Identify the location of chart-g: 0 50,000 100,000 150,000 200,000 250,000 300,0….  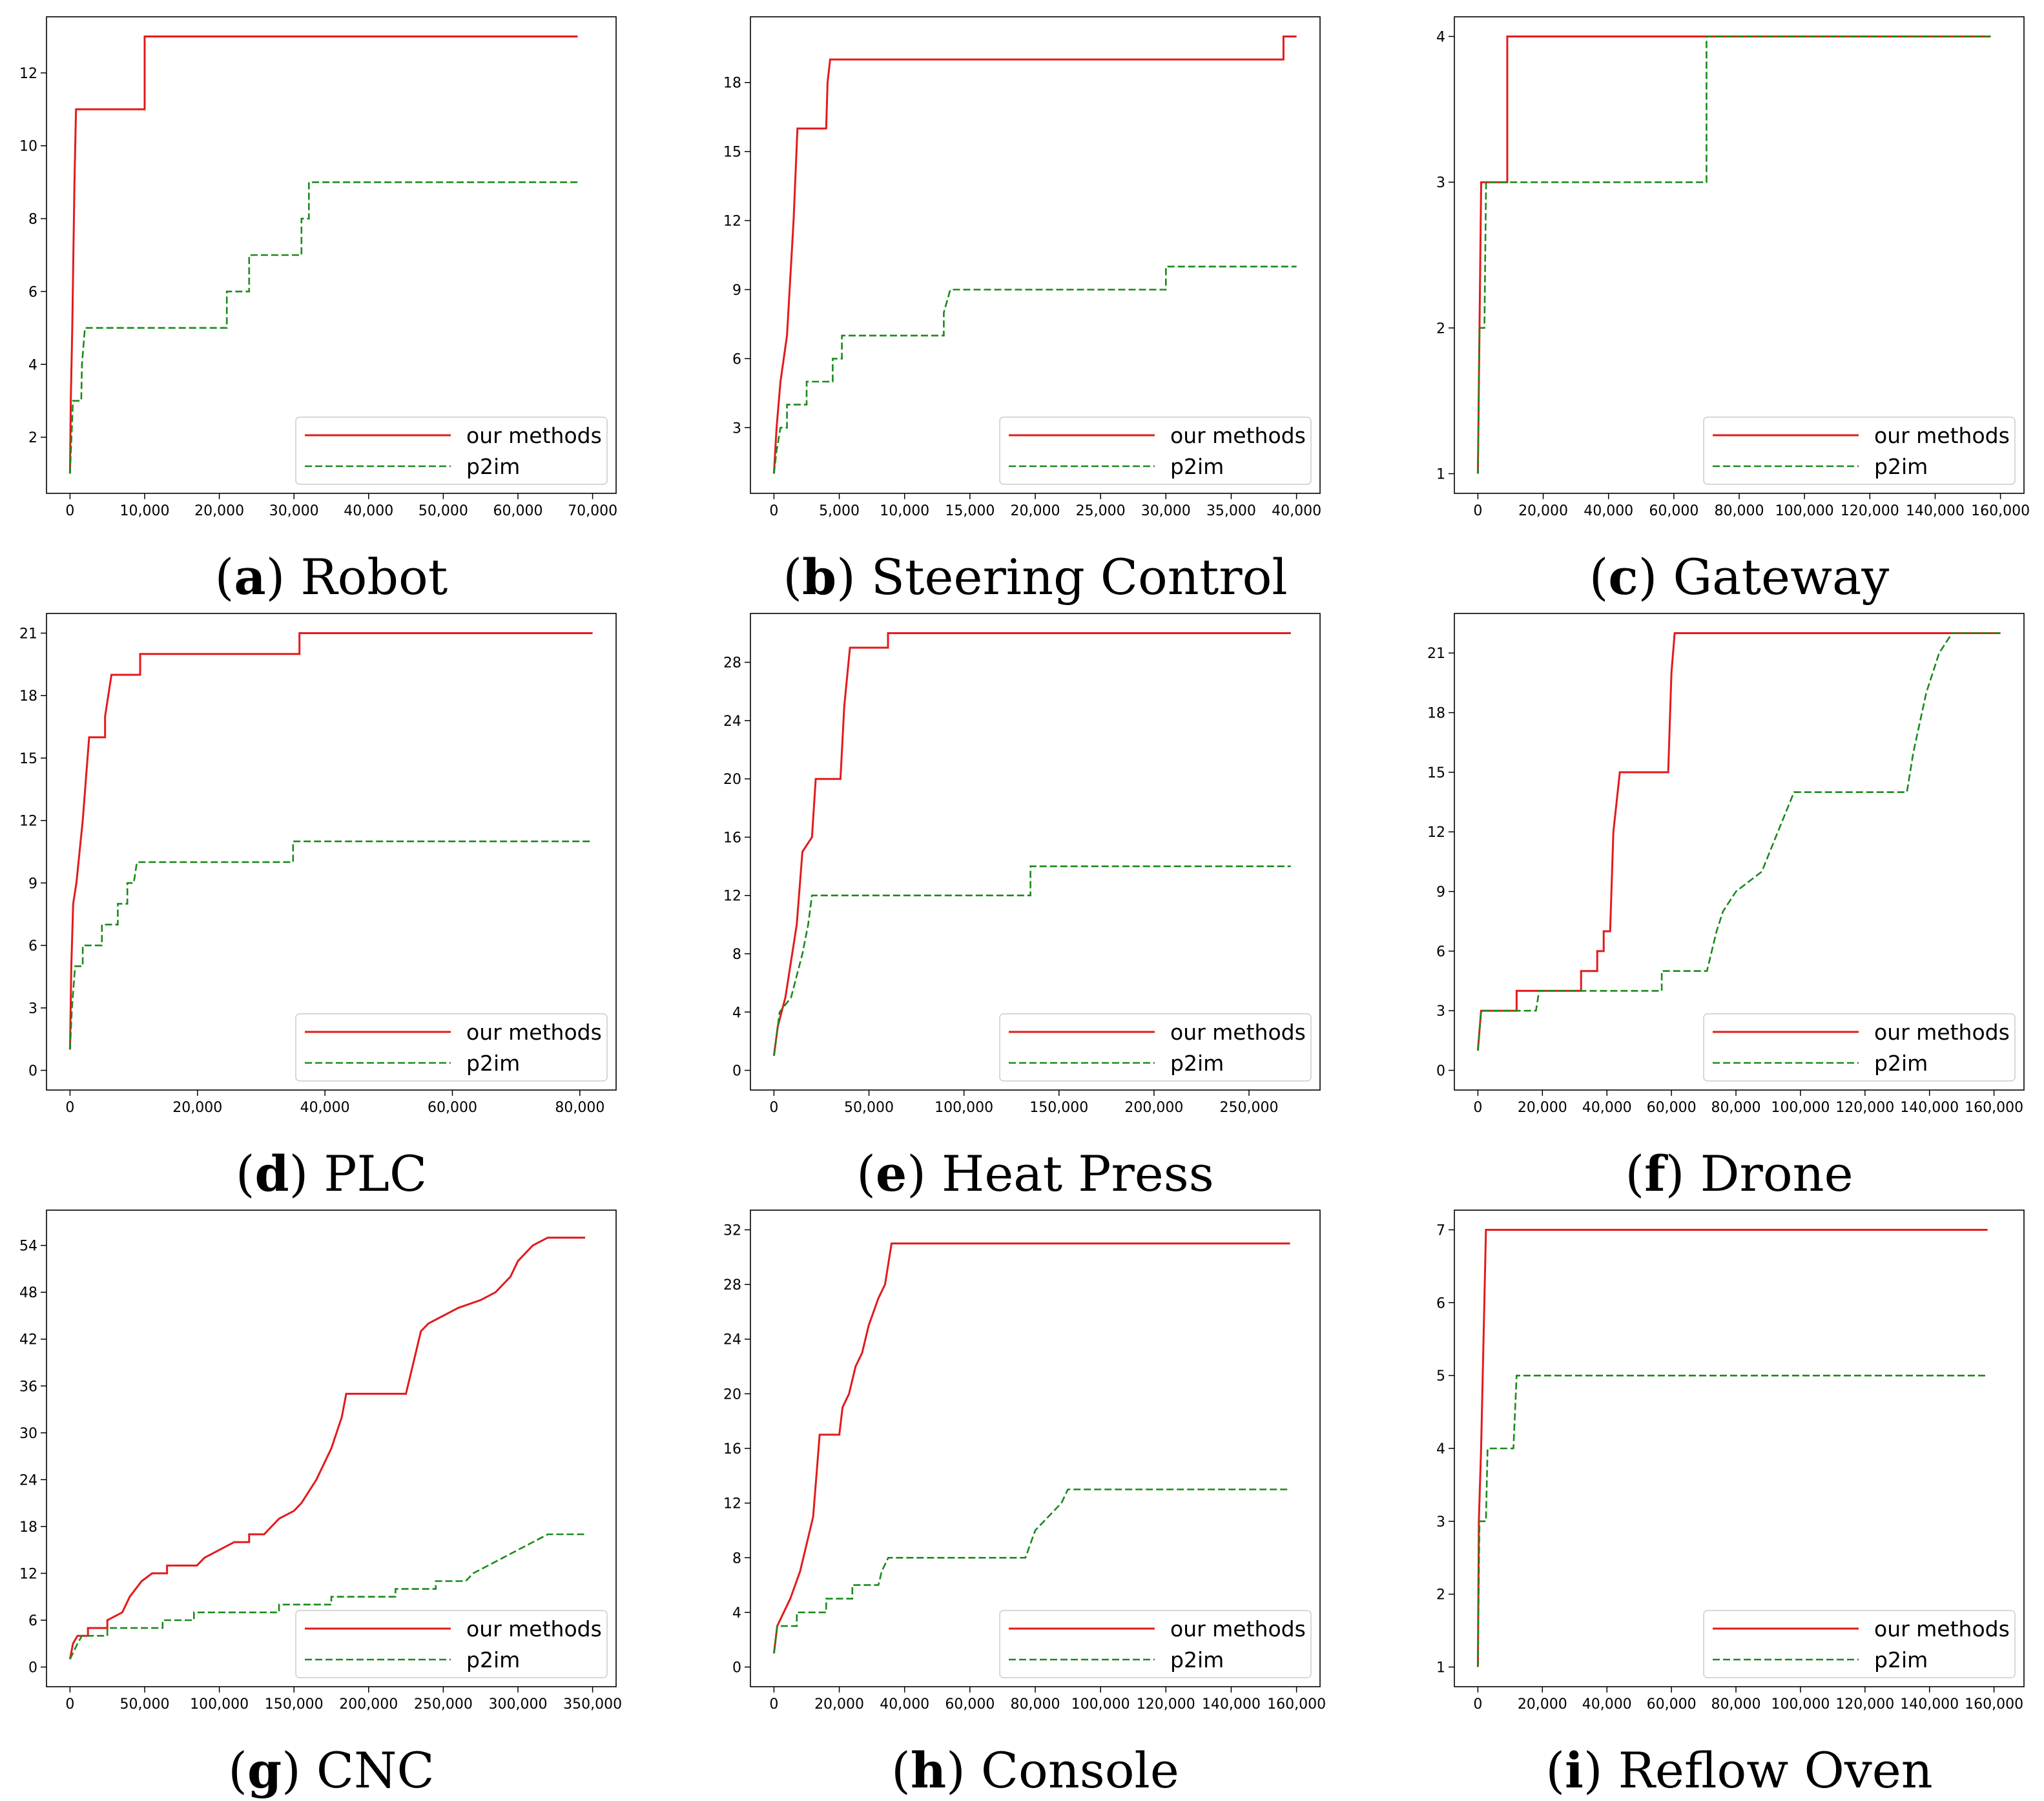
(320, 1504).